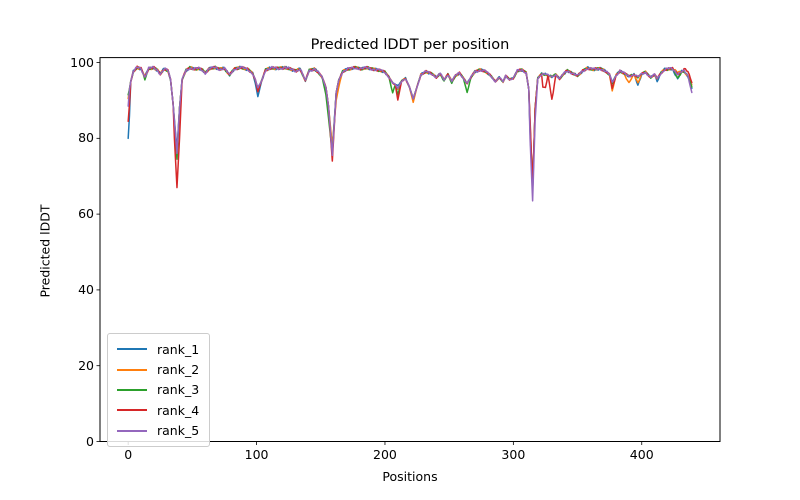 This screenshot has height=500, width=800. What do you see at coordinates (513, 454) in the screenshot?
I see `x-tick-label: 300` at bounding box center [513, 454].